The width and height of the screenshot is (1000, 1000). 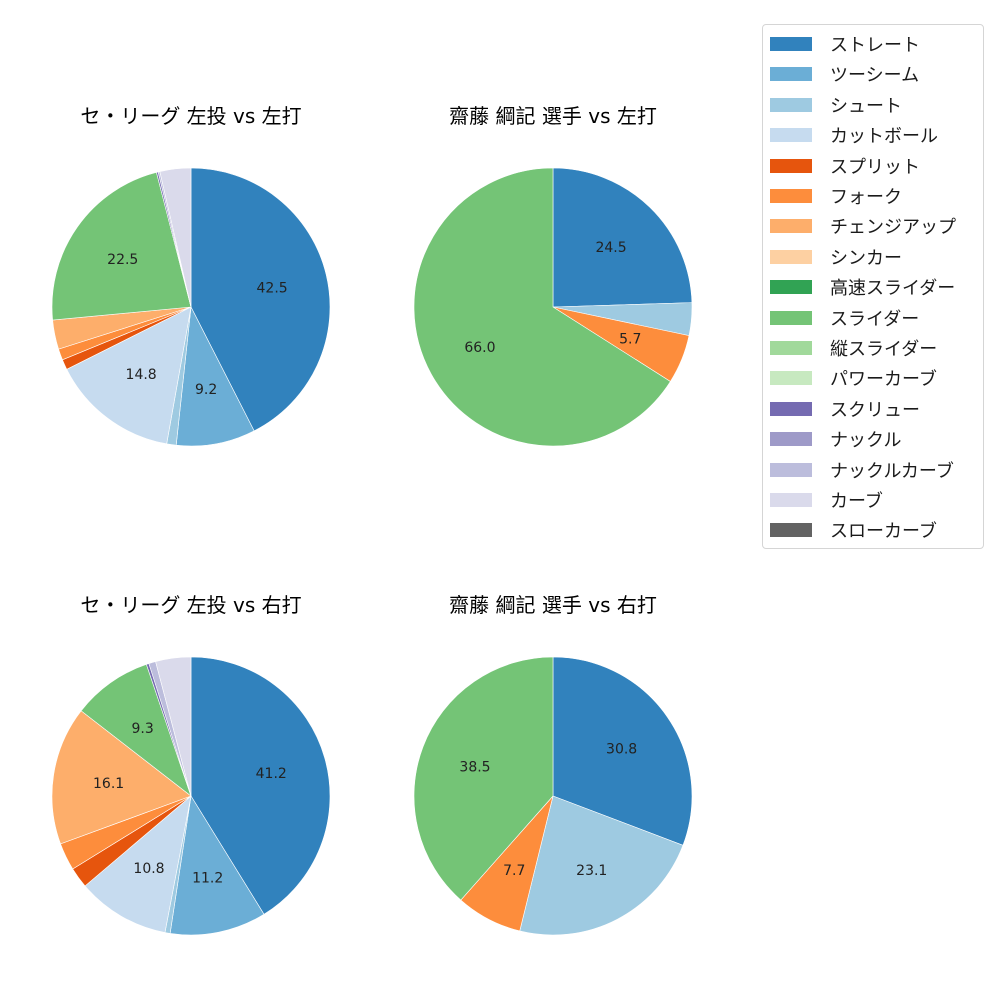 I want to click on legend-item: パワーカーブ, so click(x=853, y=378).